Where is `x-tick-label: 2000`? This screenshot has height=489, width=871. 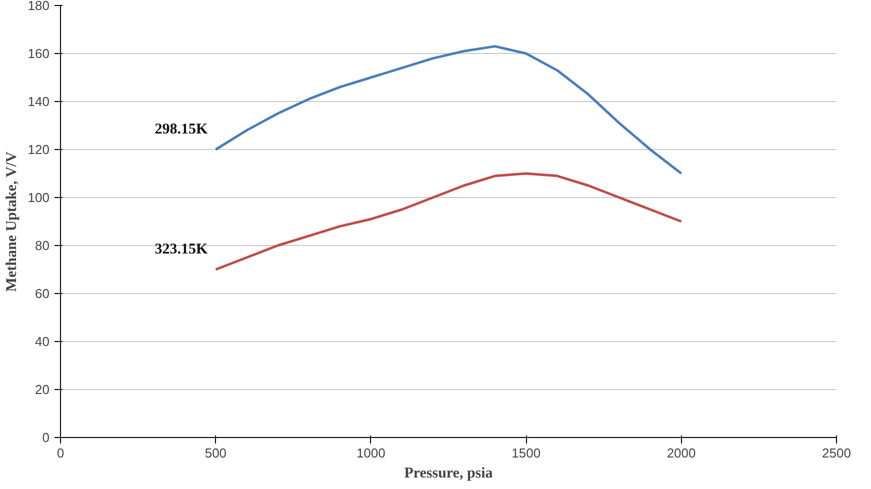 x-tick-label: 2000 is located at coordinates (681, 453).